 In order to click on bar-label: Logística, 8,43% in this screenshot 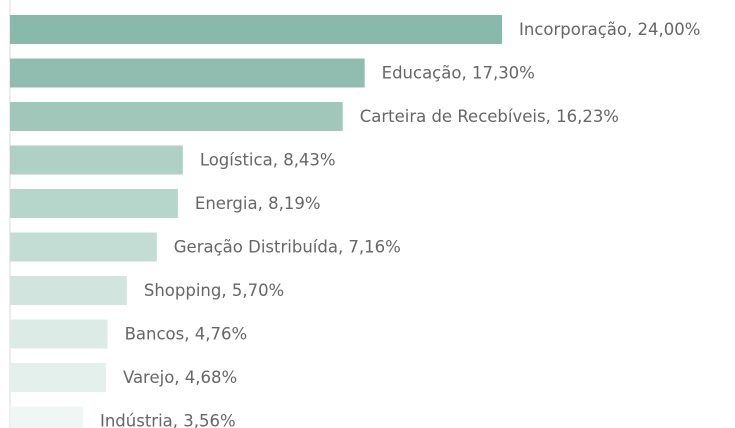, I will do `click(268, 160)`.